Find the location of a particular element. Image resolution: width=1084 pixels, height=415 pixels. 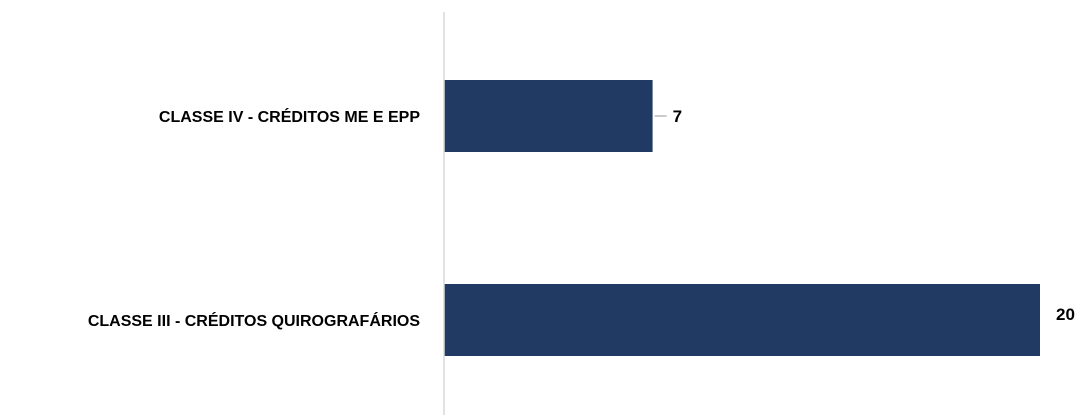

category-label-2: CLASSE III - CRÉDITOS QUIROGRAFÁRIOS is located at coordinates (254, 320).